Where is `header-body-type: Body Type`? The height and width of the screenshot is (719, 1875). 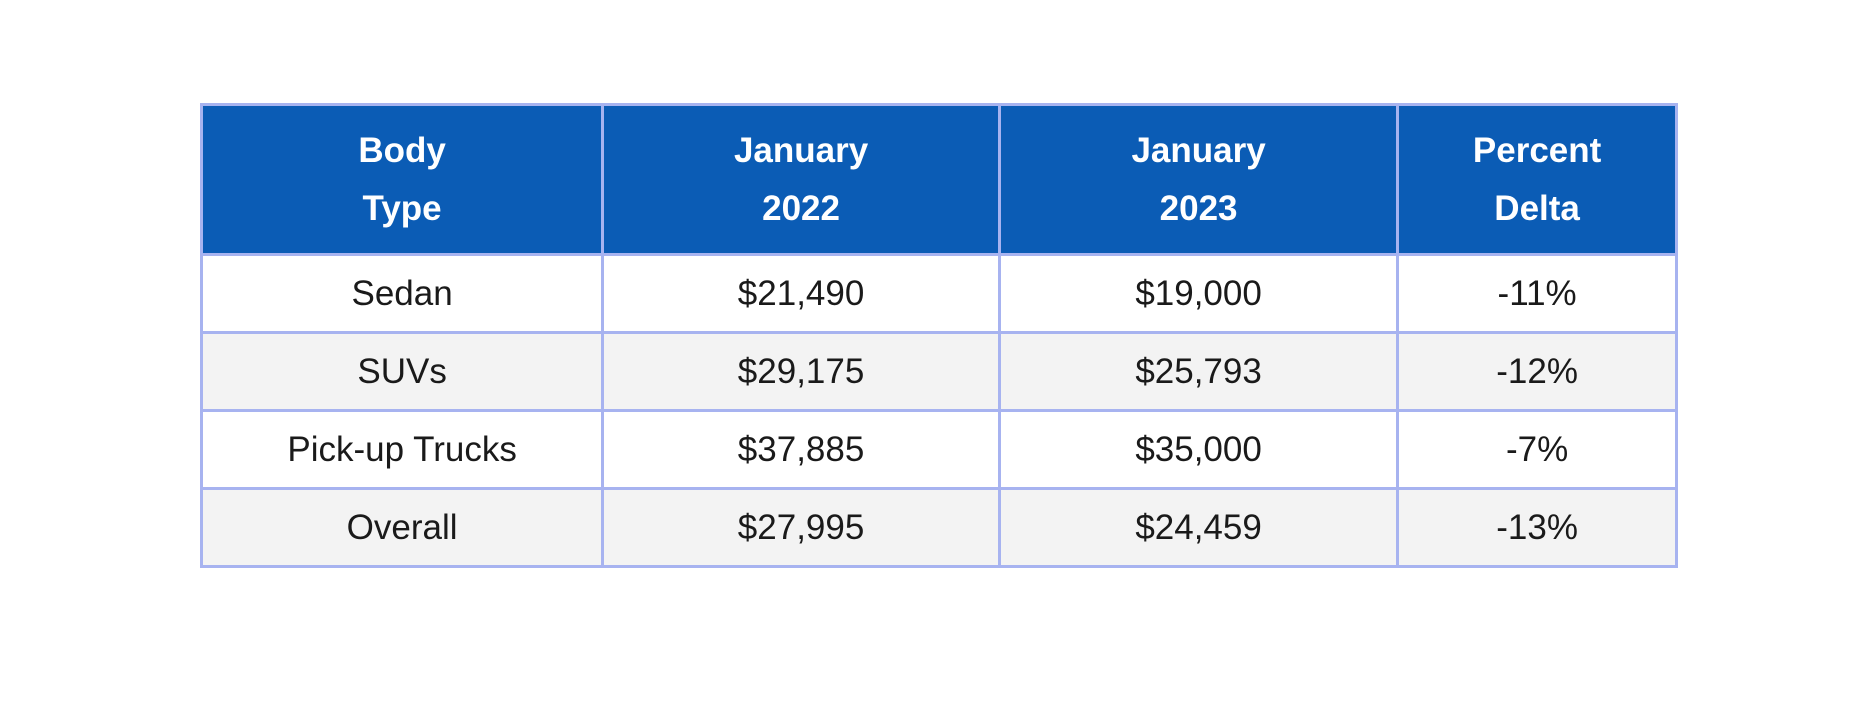
header-body-type: Body Type is located at coordinates (402, 179).